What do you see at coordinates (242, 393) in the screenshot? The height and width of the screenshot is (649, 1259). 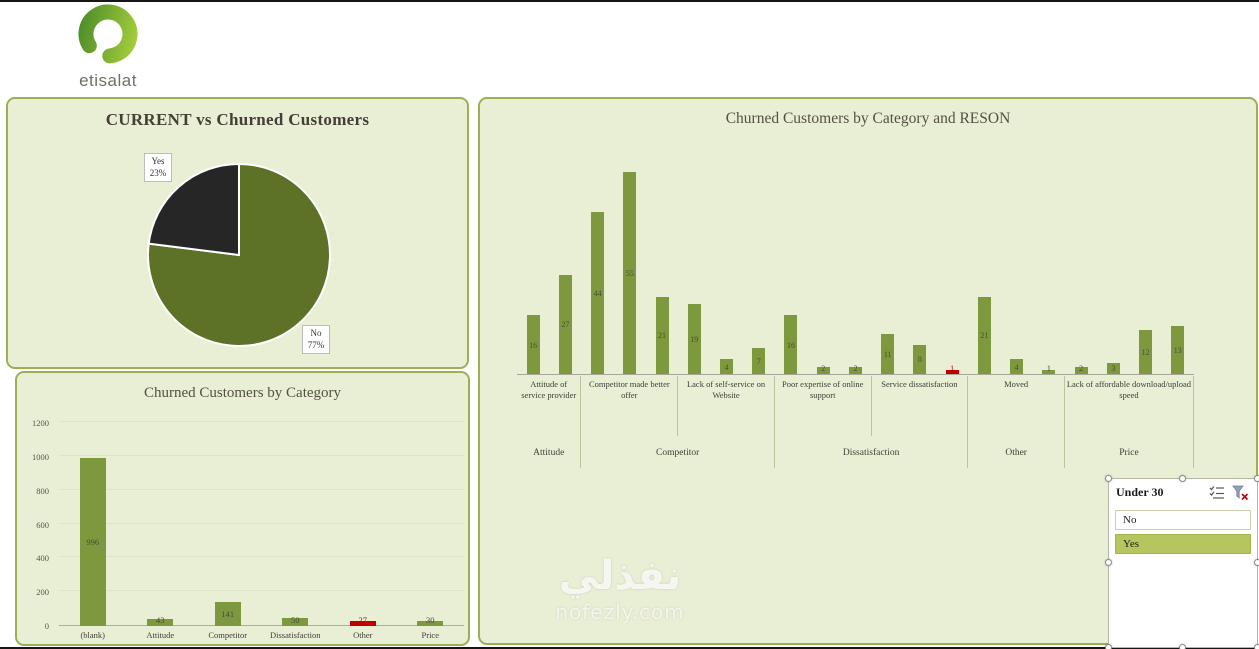 I see `category-chart-title: Churned Customers by Category` at bounding box center [242, 393].